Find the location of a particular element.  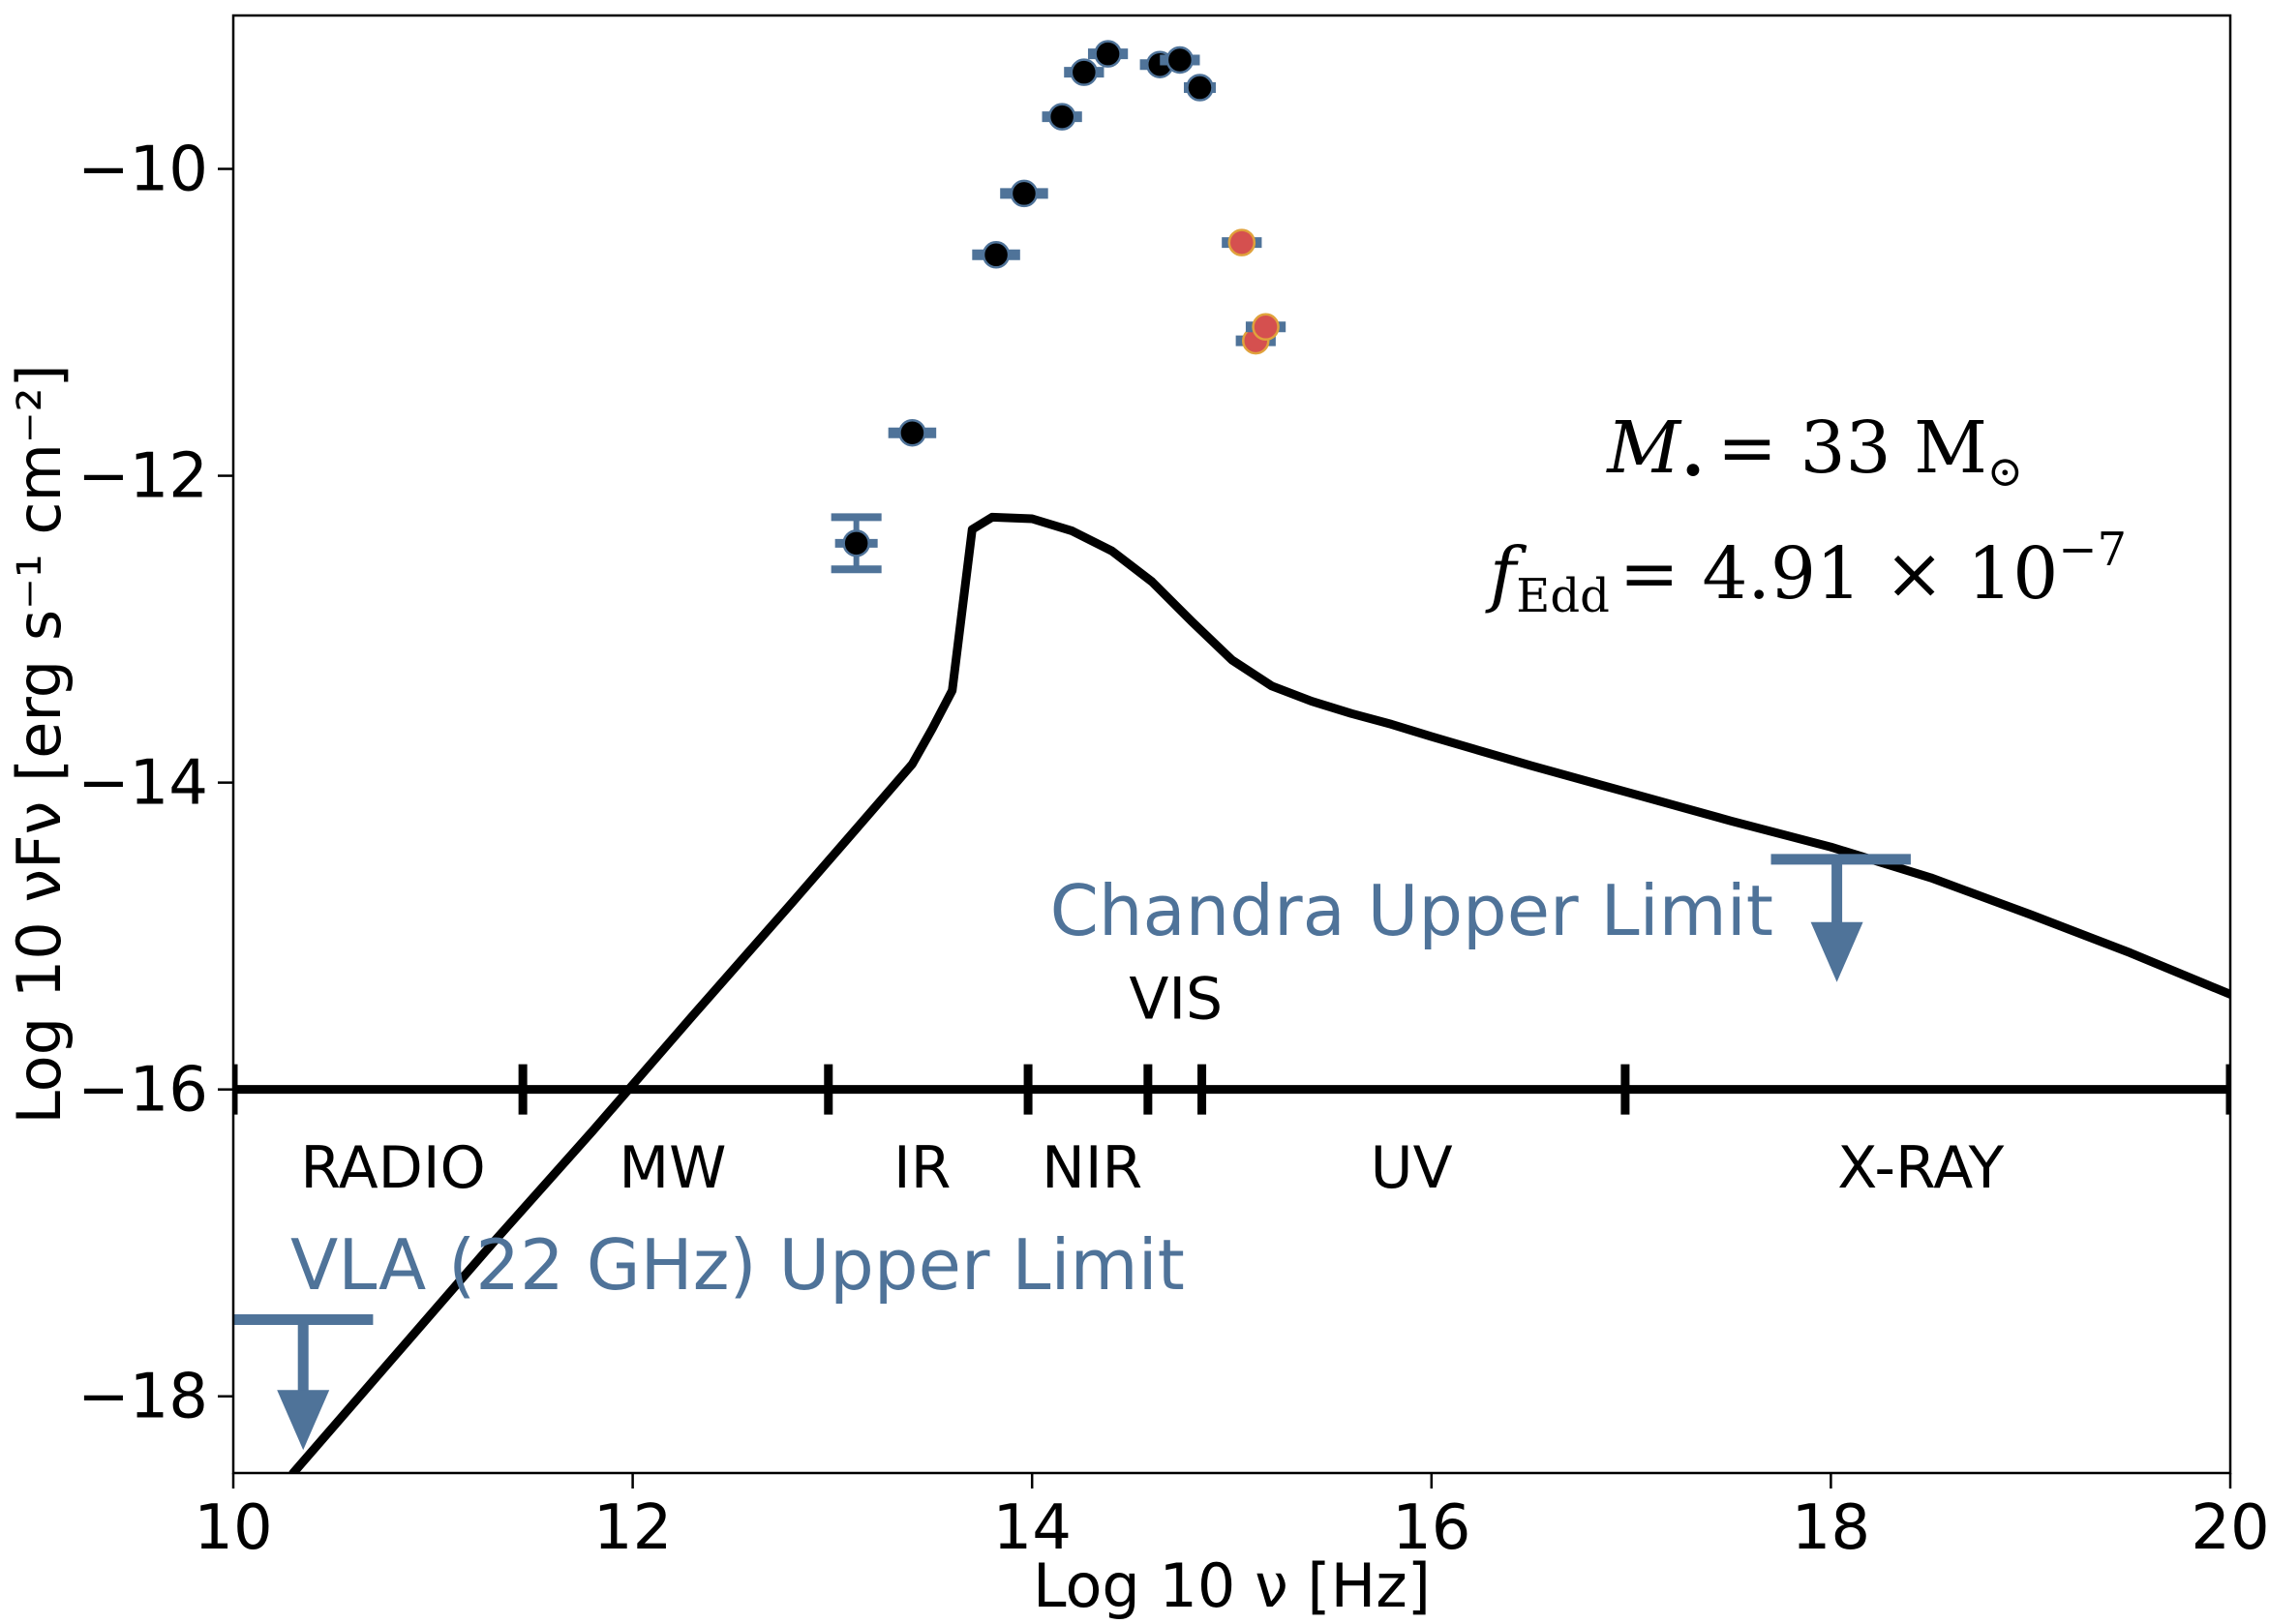

y-tick-label: −14 is located at coordinates (142, 784).